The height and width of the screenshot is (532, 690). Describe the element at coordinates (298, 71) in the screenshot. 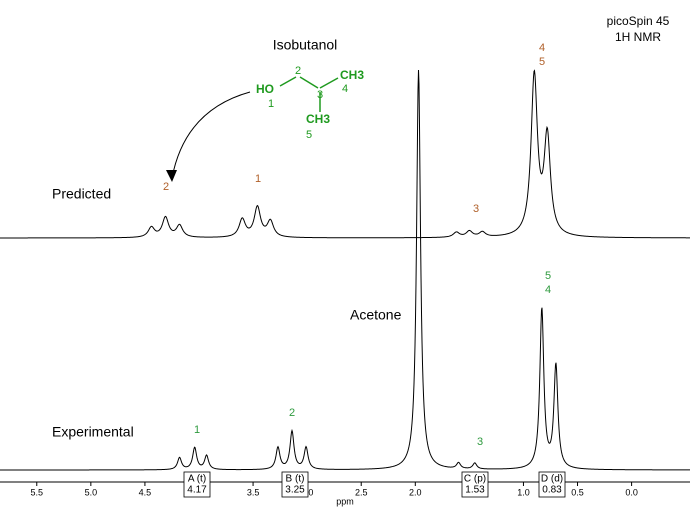

I see `atom-number: 2` at that location.